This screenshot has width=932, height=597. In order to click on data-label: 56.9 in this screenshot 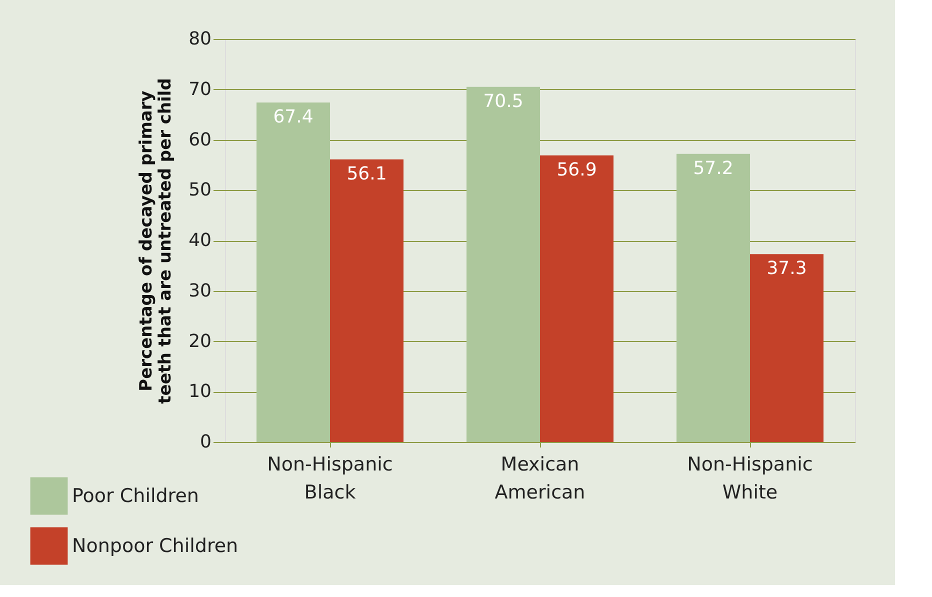, I will do `click(576, 169)`.